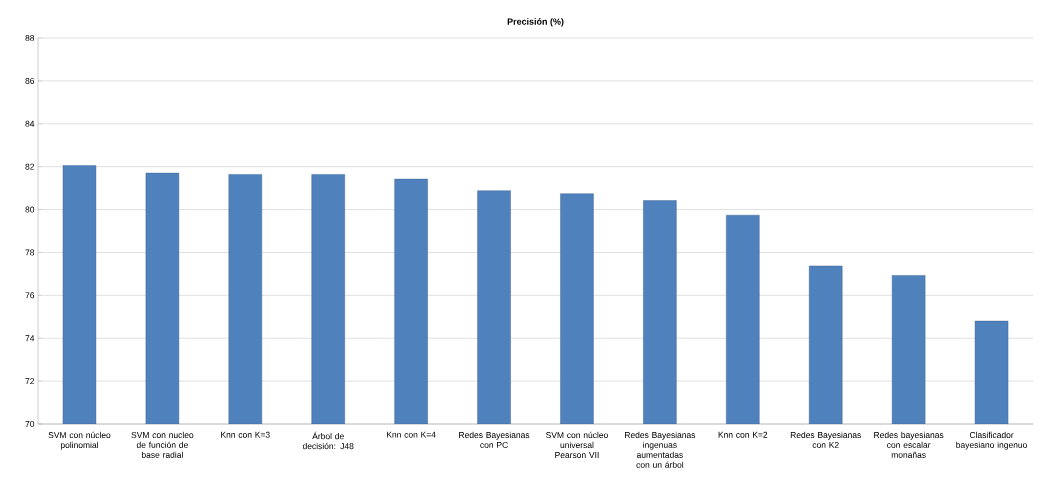 Image resolution: width=1038 pixels, height=492 pixels. I want to click on x-tick-label: SVM con núcleo polinomial, so click(79, 440).